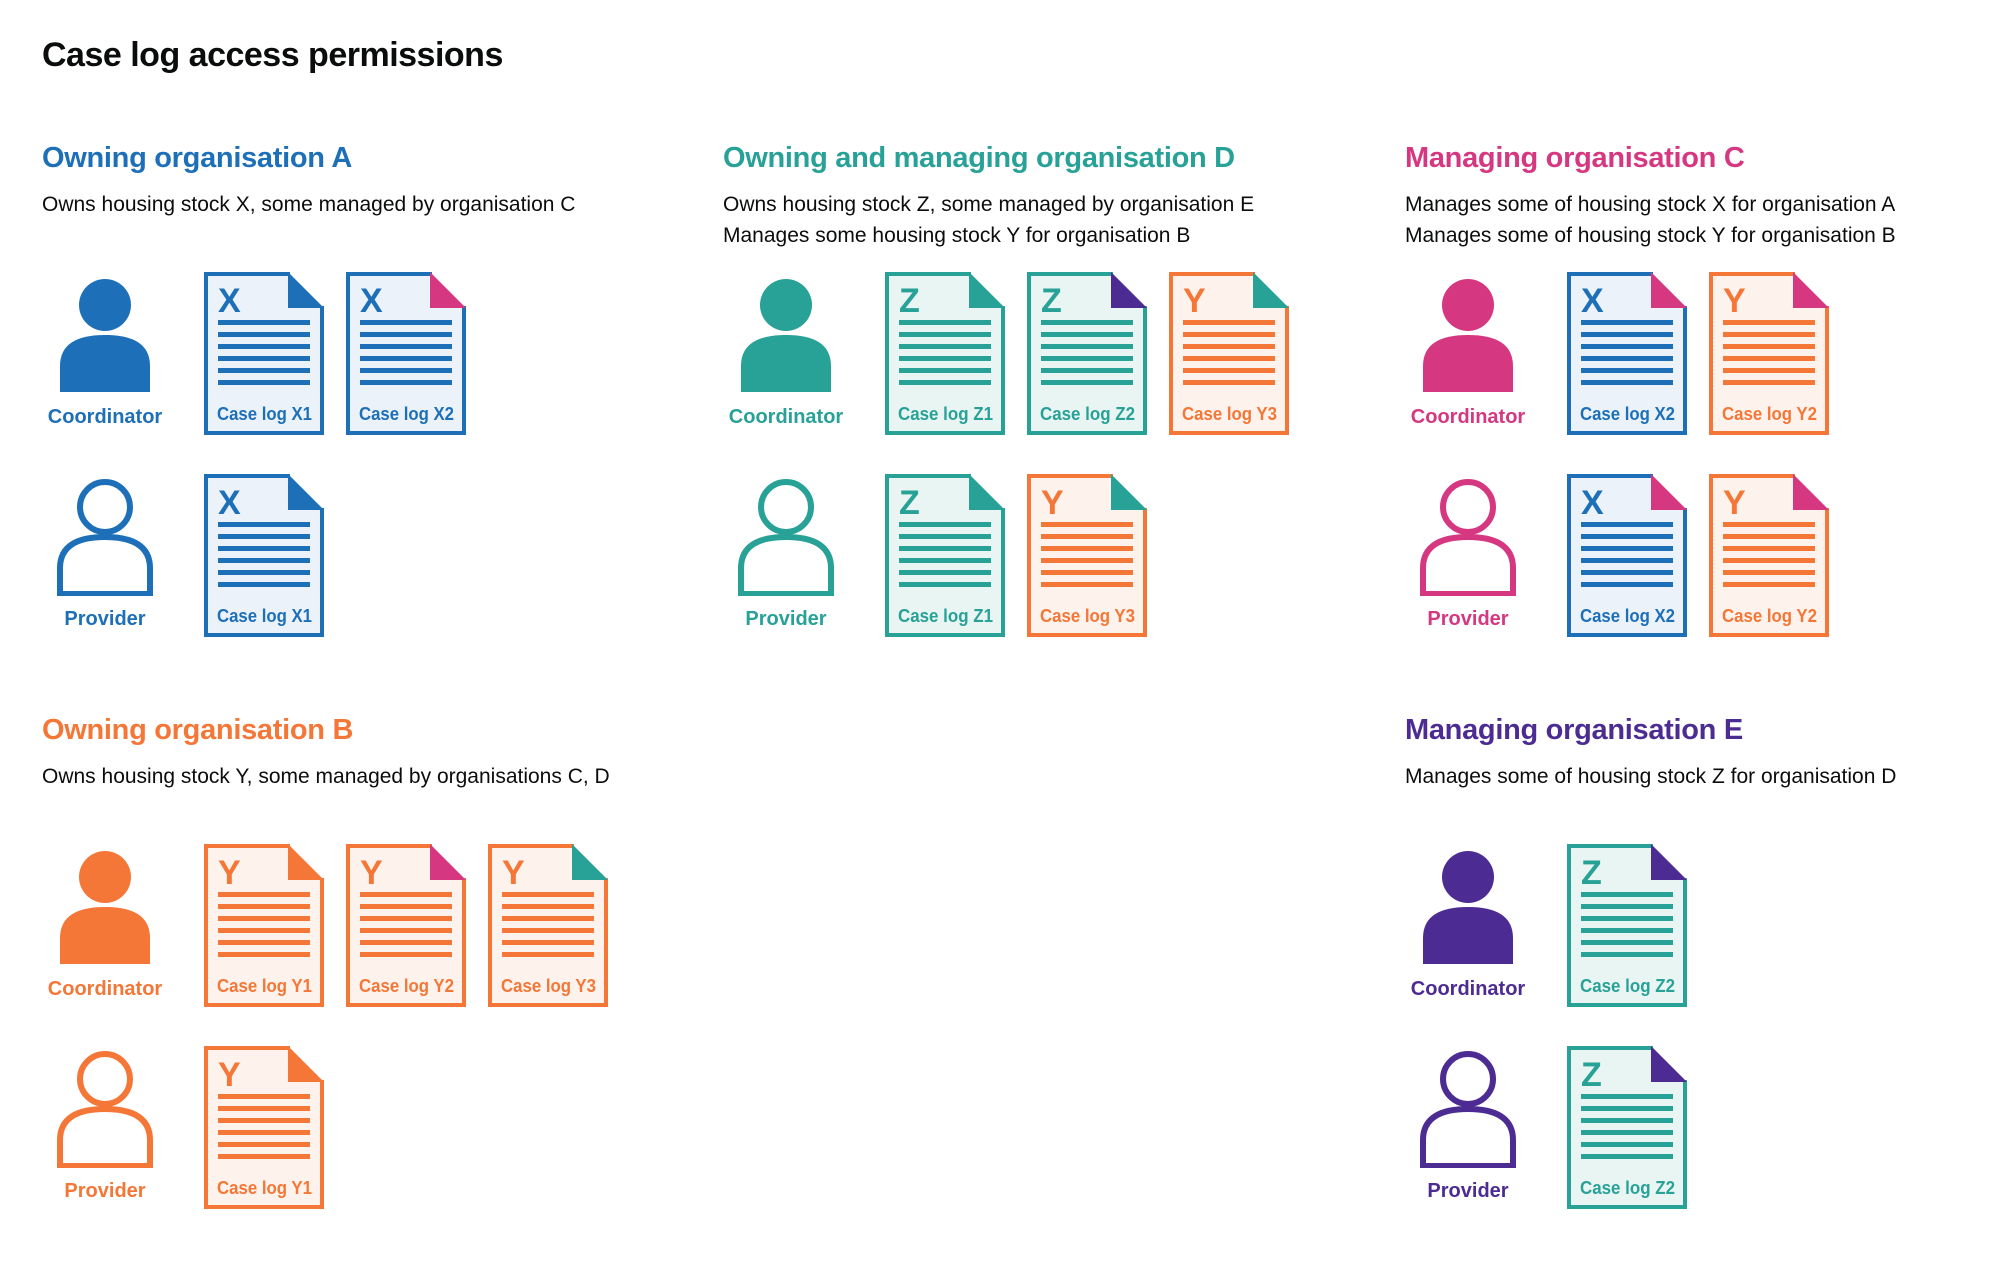 The height and width of the screenshot is (1280, 2000). I want to click on case-log-documents: Y Case log Y1 Y Case log Y2 Y Case log Y3, so click(406, 926).